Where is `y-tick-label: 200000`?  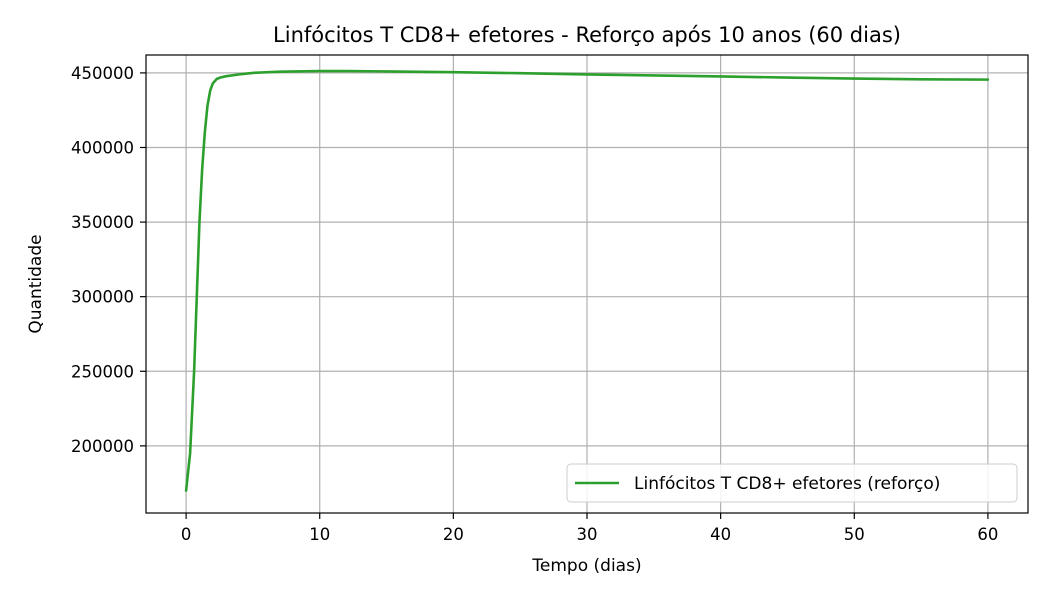 y-tick-label: 200000 is located at coordinates (102, 446).